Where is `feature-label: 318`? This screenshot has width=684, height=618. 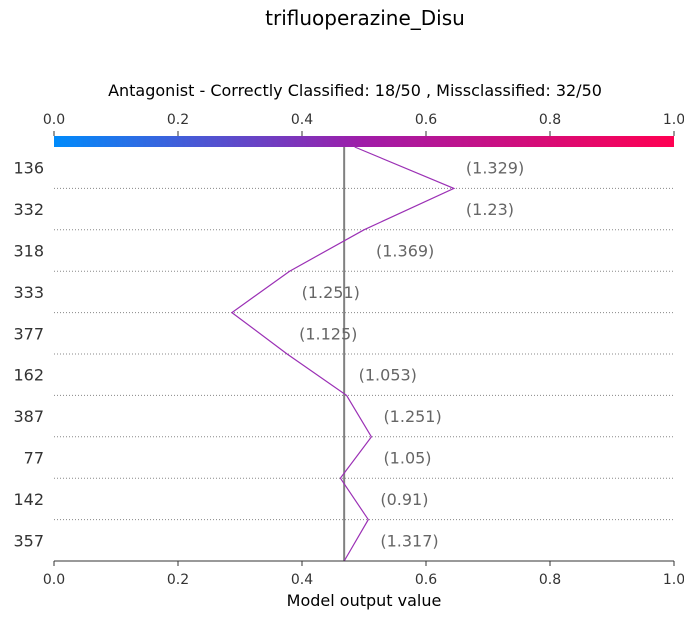 feature-label: 318 is located at coordinates (28, 251).